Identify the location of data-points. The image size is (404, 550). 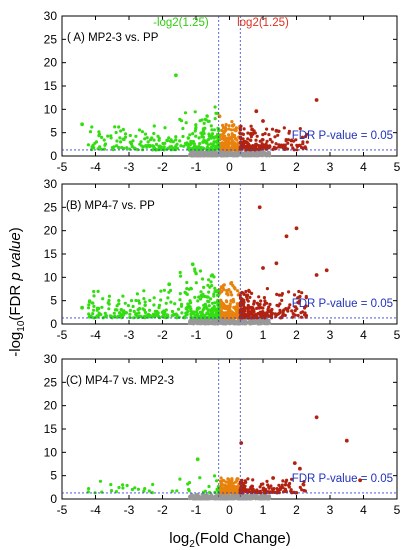
(199, 115).